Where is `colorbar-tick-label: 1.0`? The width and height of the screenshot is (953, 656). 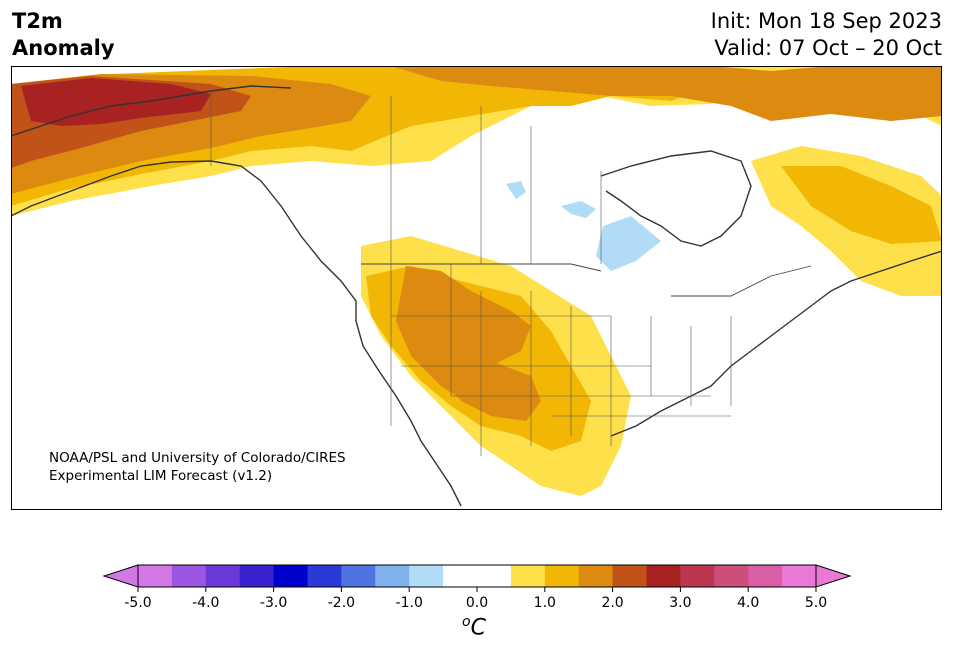
colorbar-tick-label: 1.0 is located at coordinates (545, 603).